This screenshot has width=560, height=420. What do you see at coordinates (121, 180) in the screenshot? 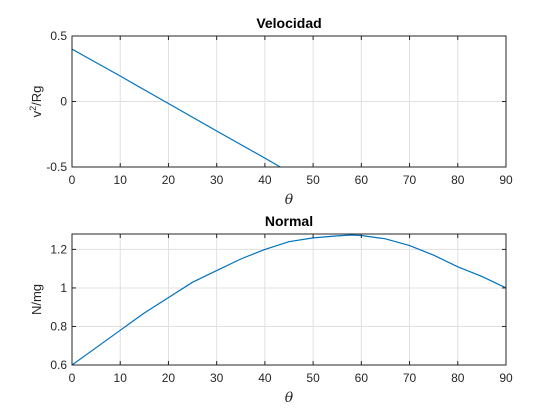
I see `velocidad-xtick-label: 10` at bounding box center [121, 180].